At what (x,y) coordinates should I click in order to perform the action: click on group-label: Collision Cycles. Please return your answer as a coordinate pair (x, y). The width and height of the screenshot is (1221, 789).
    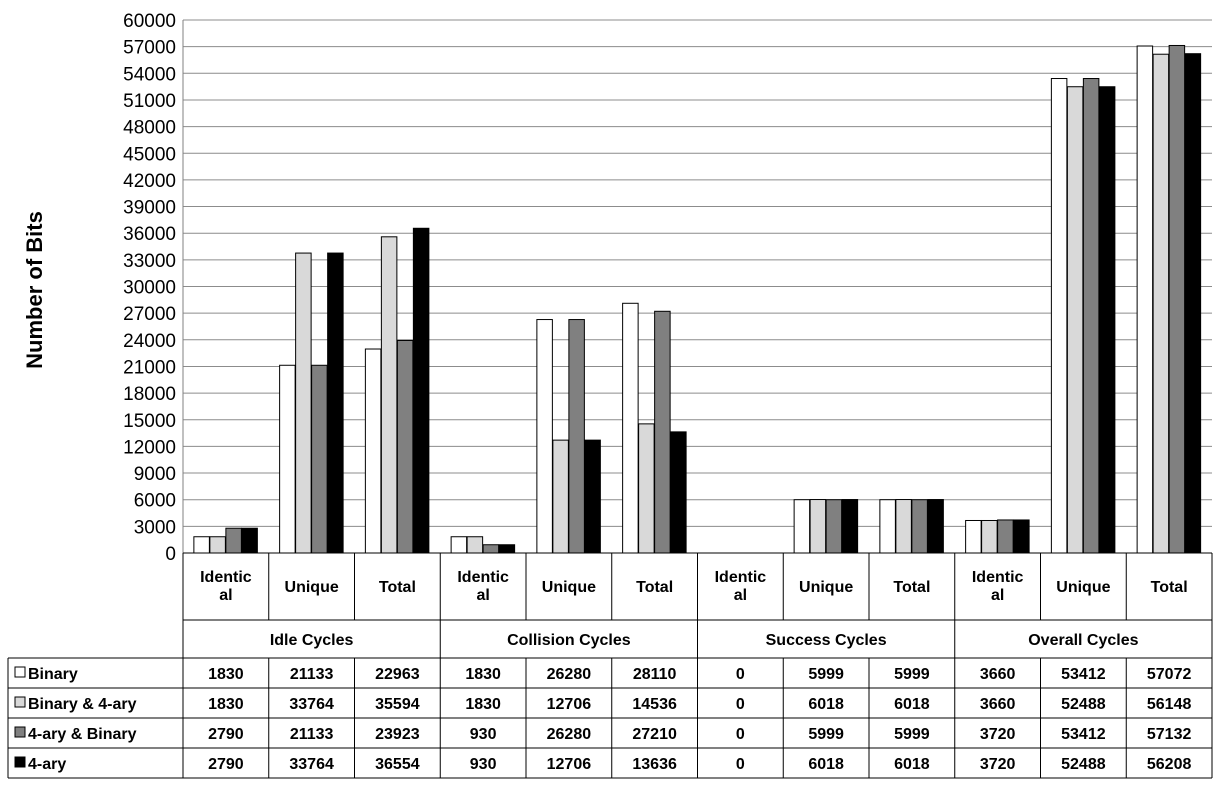
    Looking at the image, I should click on (569, 640).